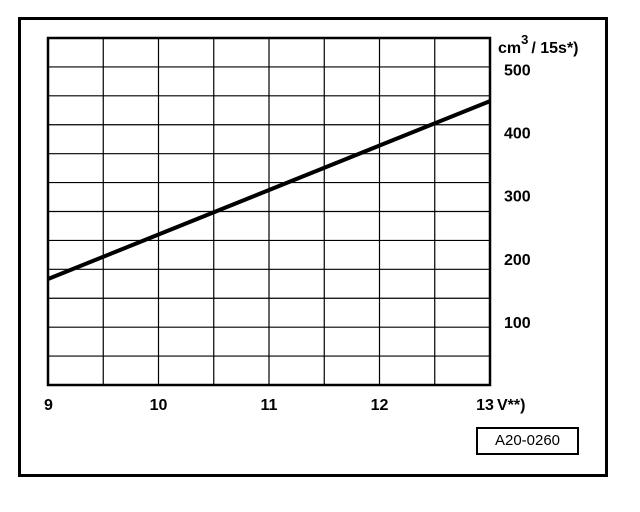  I want to click on y-axis-label-exponent: 3, so click(524, 39).